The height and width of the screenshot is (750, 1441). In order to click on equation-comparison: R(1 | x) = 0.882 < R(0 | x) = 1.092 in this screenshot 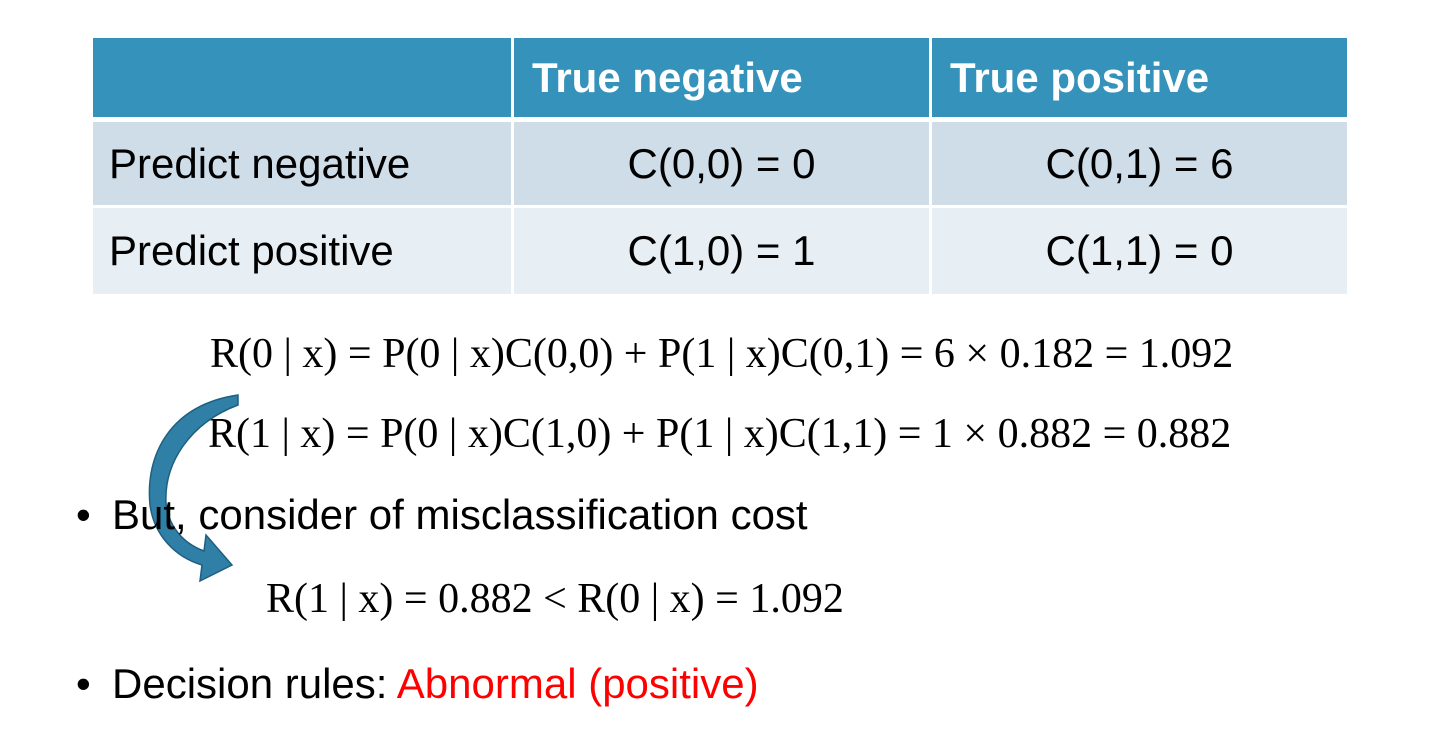, I will do `click(555, 599)`.